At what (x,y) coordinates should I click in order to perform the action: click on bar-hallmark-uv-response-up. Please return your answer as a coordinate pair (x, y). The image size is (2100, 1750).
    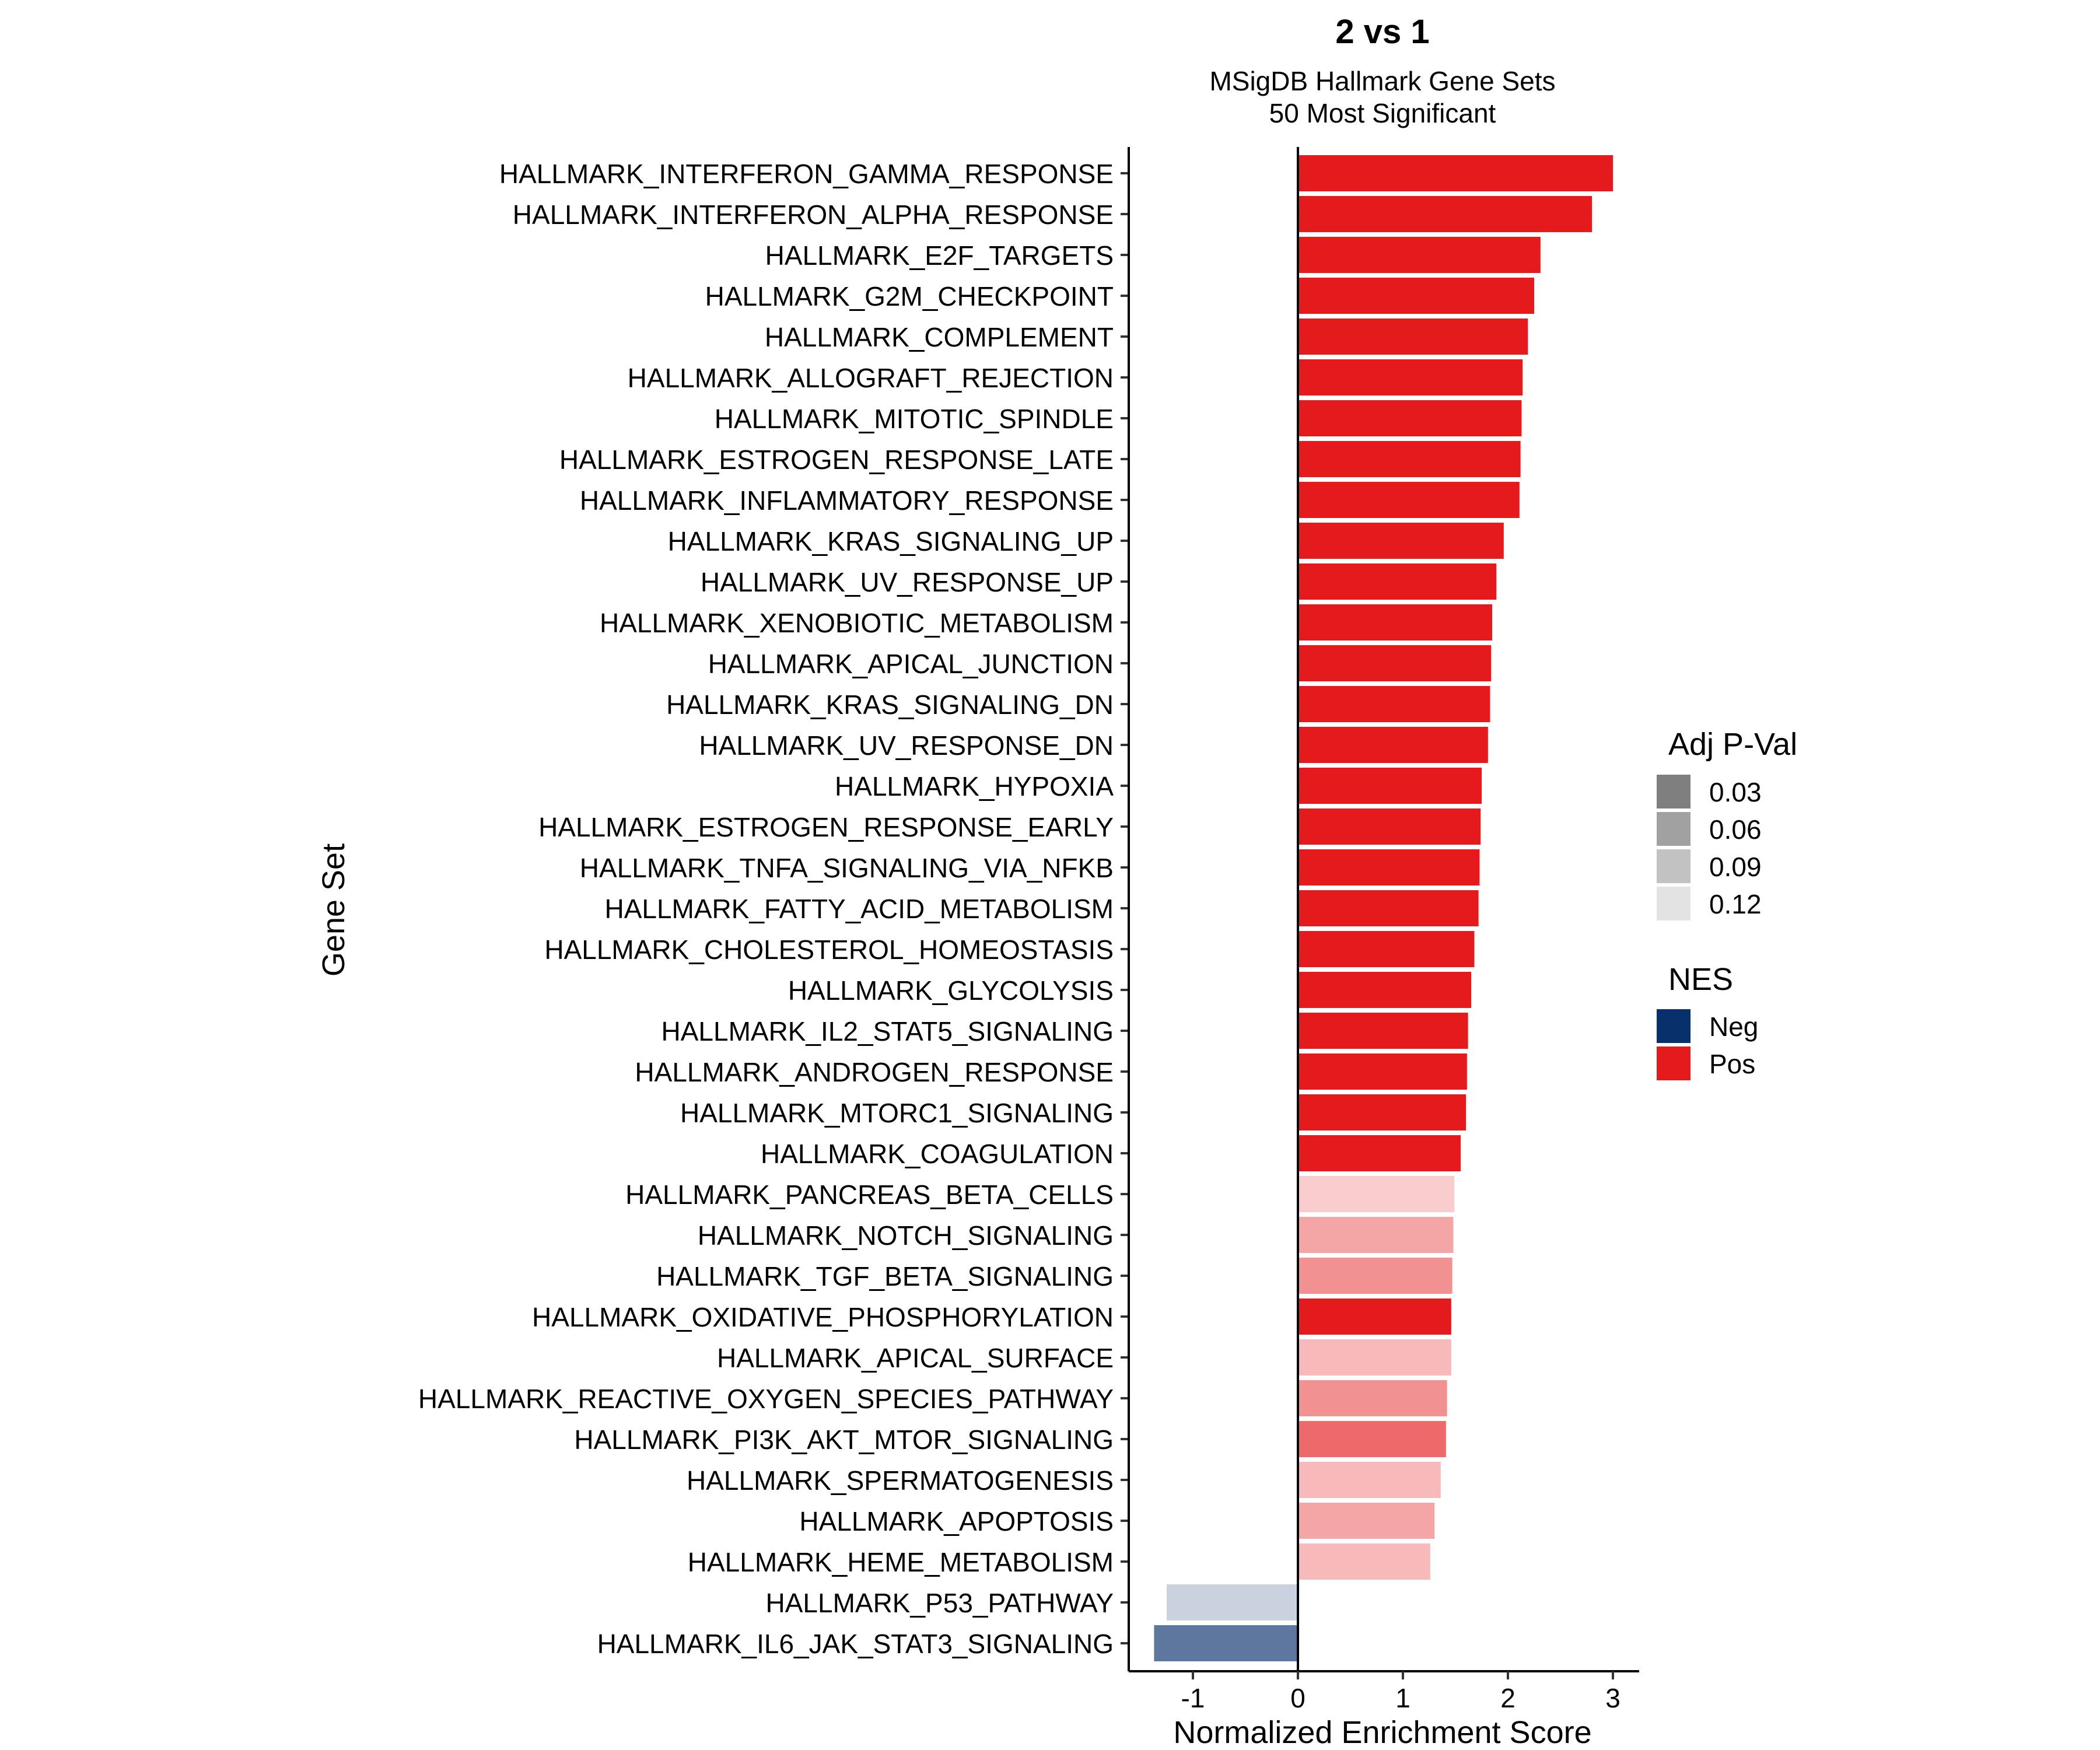
    Looking at the image, I should click on (1398, 582).